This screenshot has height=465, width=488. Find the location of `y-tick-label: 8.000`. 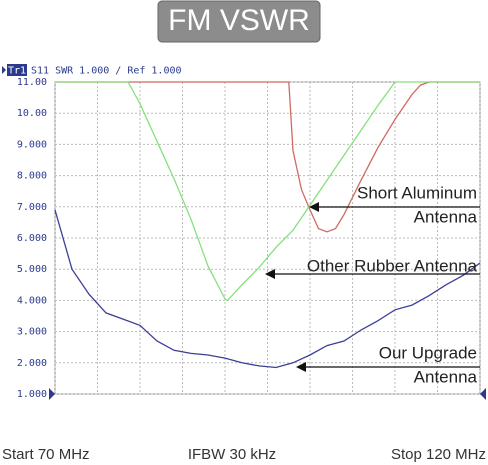

y-tick-label: 8.000 is located at coordinates (32, 176).